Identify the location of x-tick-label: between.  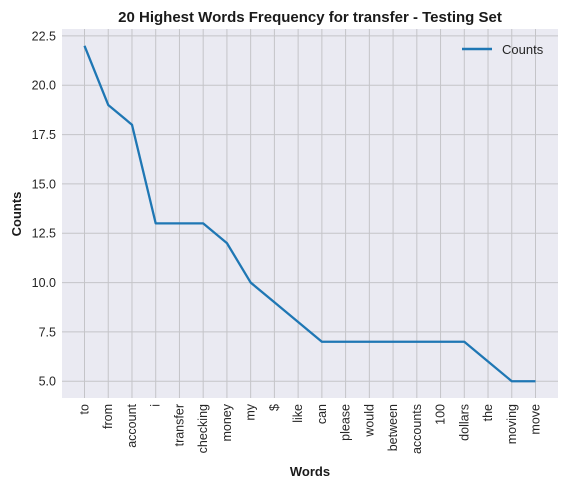
(393, 427).